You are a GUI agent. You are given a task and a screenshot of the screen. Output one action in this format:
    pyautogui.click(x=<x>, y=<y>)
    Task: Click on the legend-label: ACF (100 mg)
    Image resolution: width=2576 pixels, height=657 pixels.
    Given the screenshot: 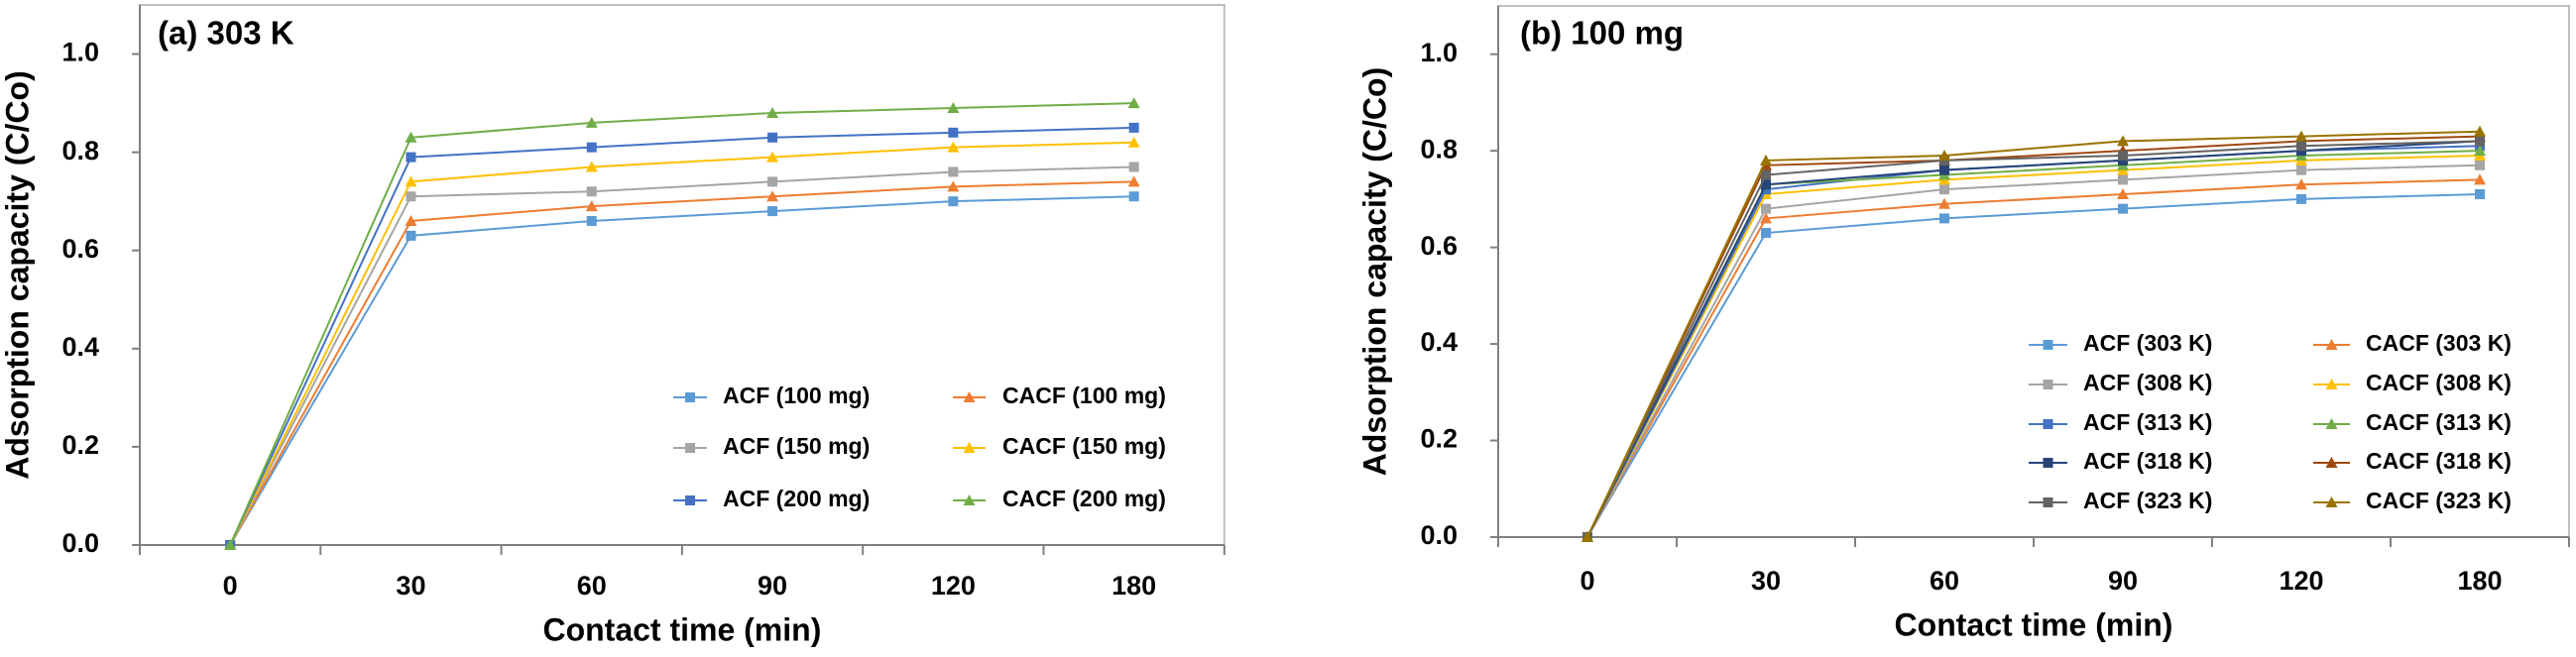 What is the action you would take?
    pyautogui.click(x=796, y=396)
    